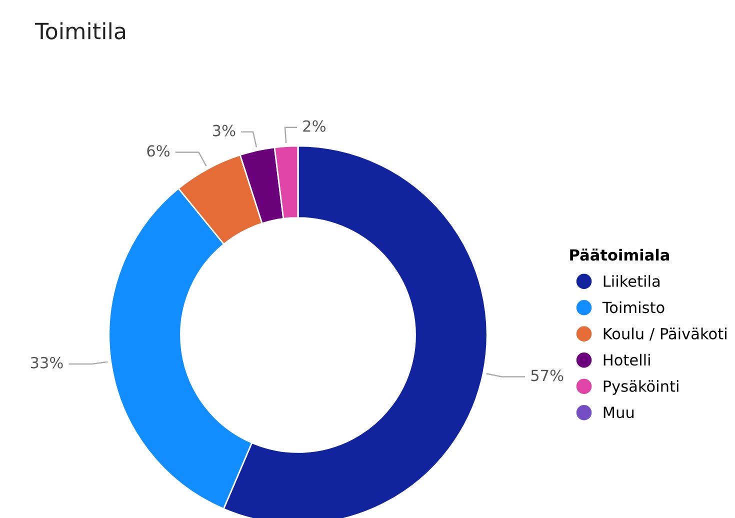  What do you see at coordinates (224, 130) in the screenshot?
I see `data-label: 3%` at bounding box center [224, 130].